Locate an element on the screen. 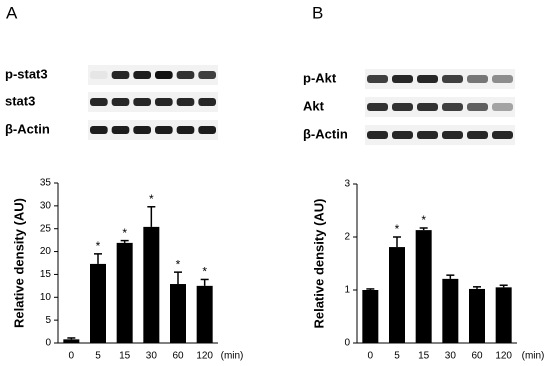 This screenshot has height=366, width=550. blot-label: p-Akt is located at coordinates (320, 77).